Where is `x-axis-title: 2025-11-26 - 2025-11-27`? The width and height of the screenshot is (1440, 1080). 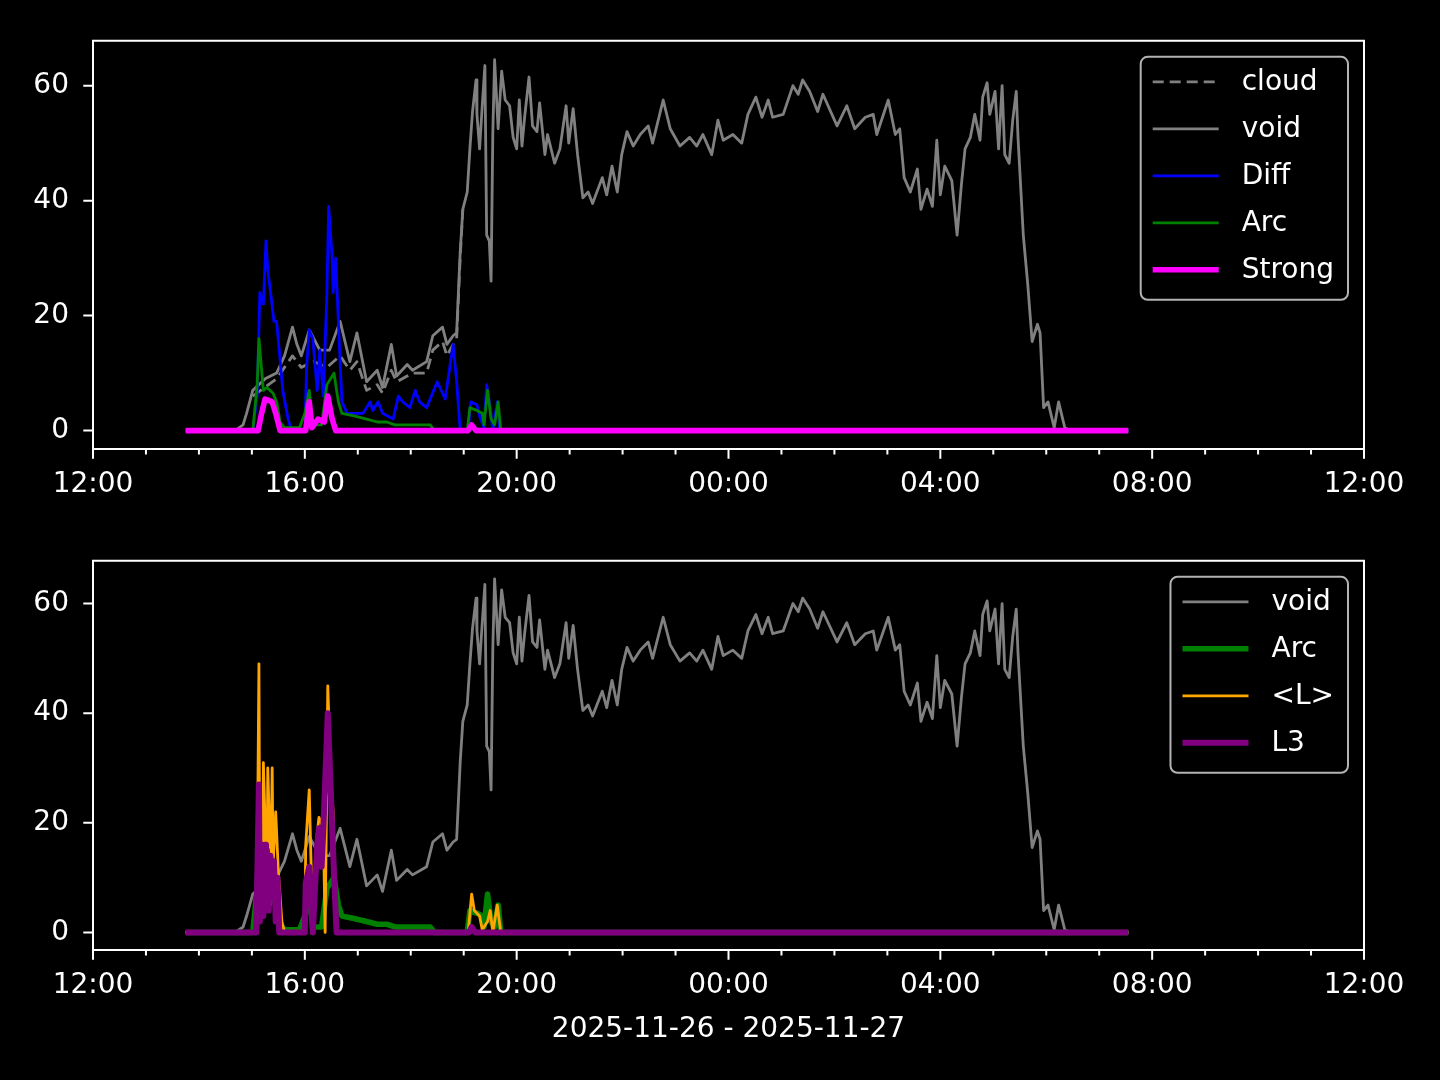 x-axis-title: 2025-11-26 - 2025-11-27 is located at coordinates (728, 1028).